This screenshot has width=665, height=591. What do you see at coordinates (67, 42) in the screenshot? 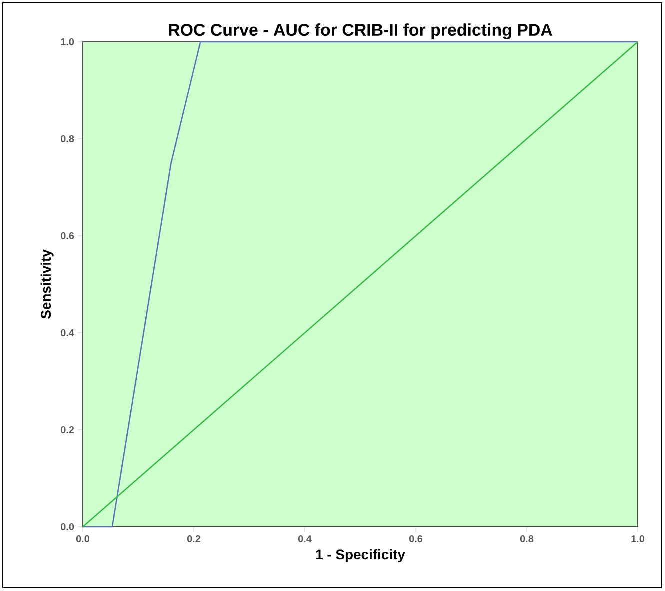
I see `y-tick-label: 1.0` at bounding box center [67, 42].